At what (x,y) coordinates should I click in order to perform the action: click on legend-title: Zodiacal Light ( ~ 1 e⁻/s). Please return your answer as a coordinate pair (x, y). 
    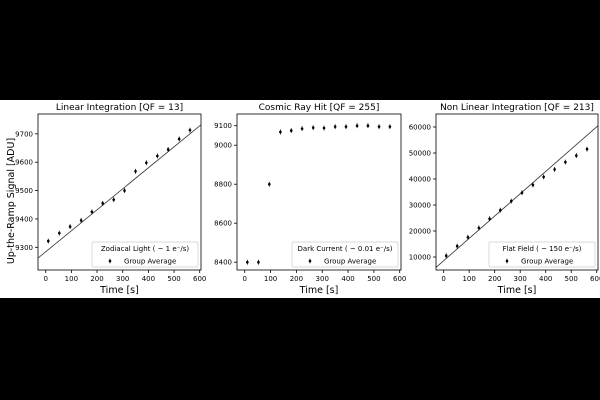
    Looking at the image, I should click on (145, 249).